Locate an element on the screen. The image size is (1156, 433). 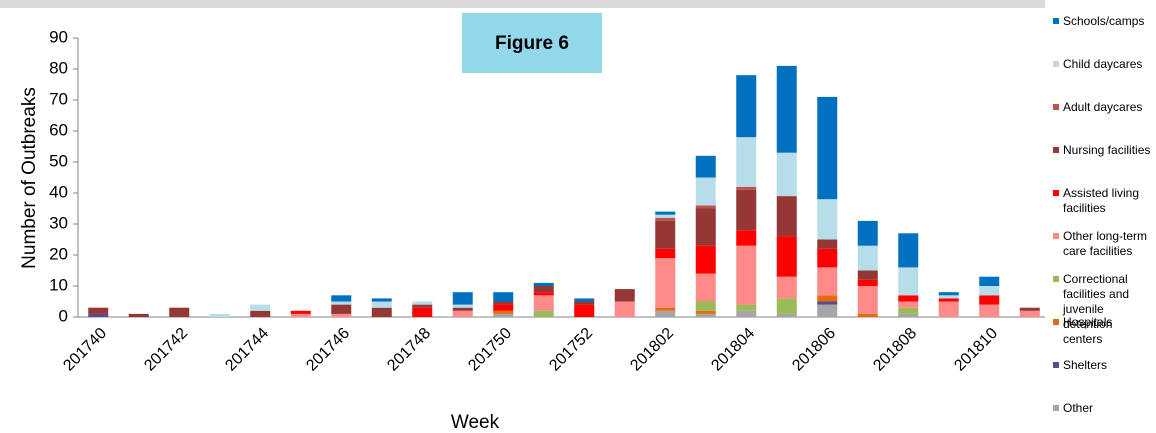
legend-item: Hospitals is located at coordinates (1103, 336).